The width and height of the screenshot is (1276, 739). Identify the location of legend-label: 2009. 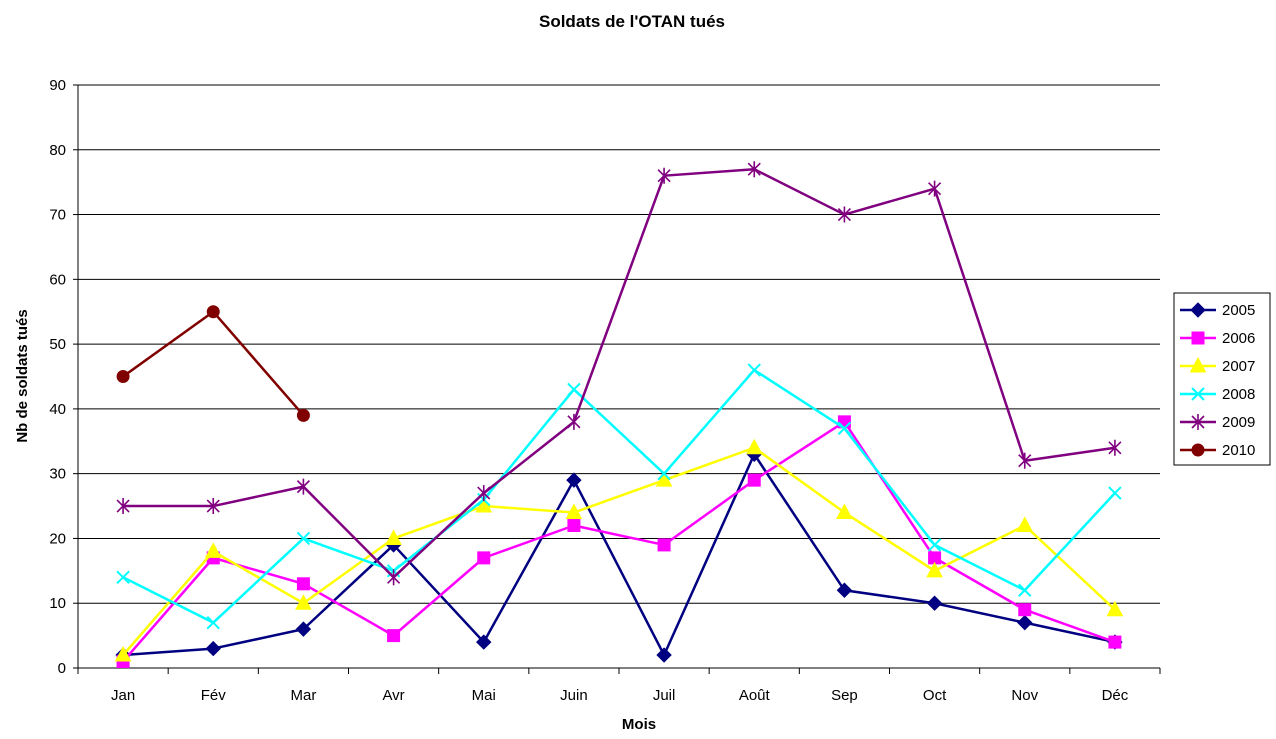
(1238, 422).